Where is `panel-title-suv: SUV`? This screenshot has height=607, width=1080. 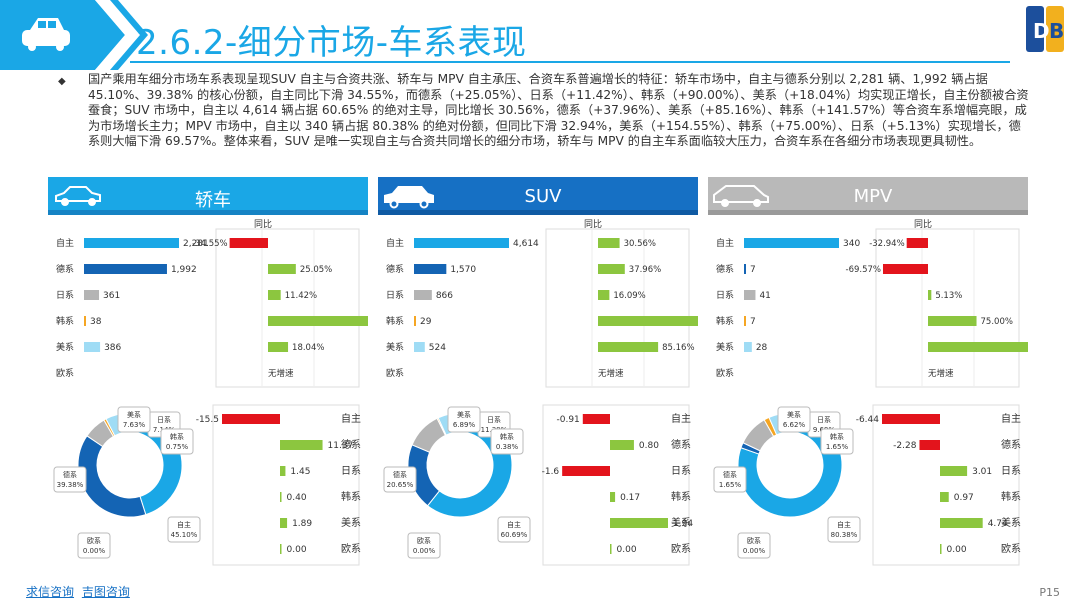 panel-title-suv: SUV is located at coordinates (543, 196).